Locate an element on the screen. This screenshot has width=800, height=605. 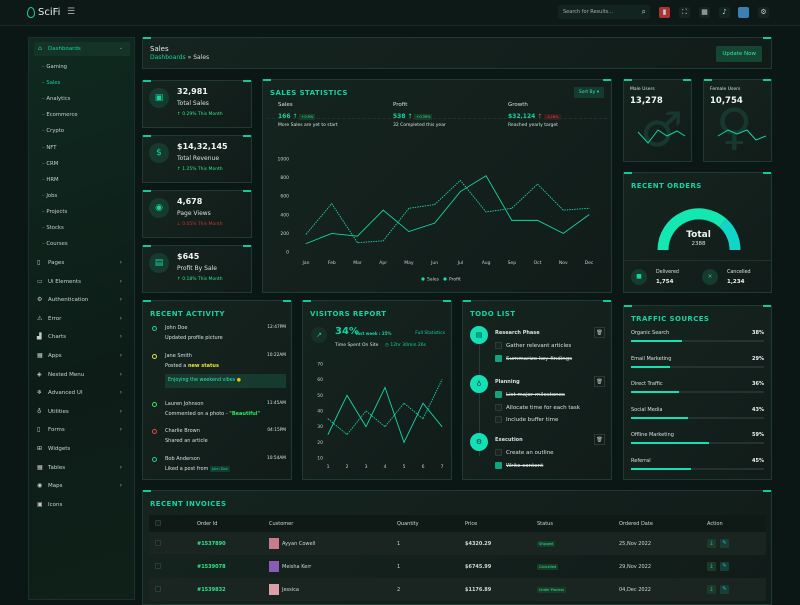
time-spent-label: Time Spent On Site is located at coordinates (357, 345).